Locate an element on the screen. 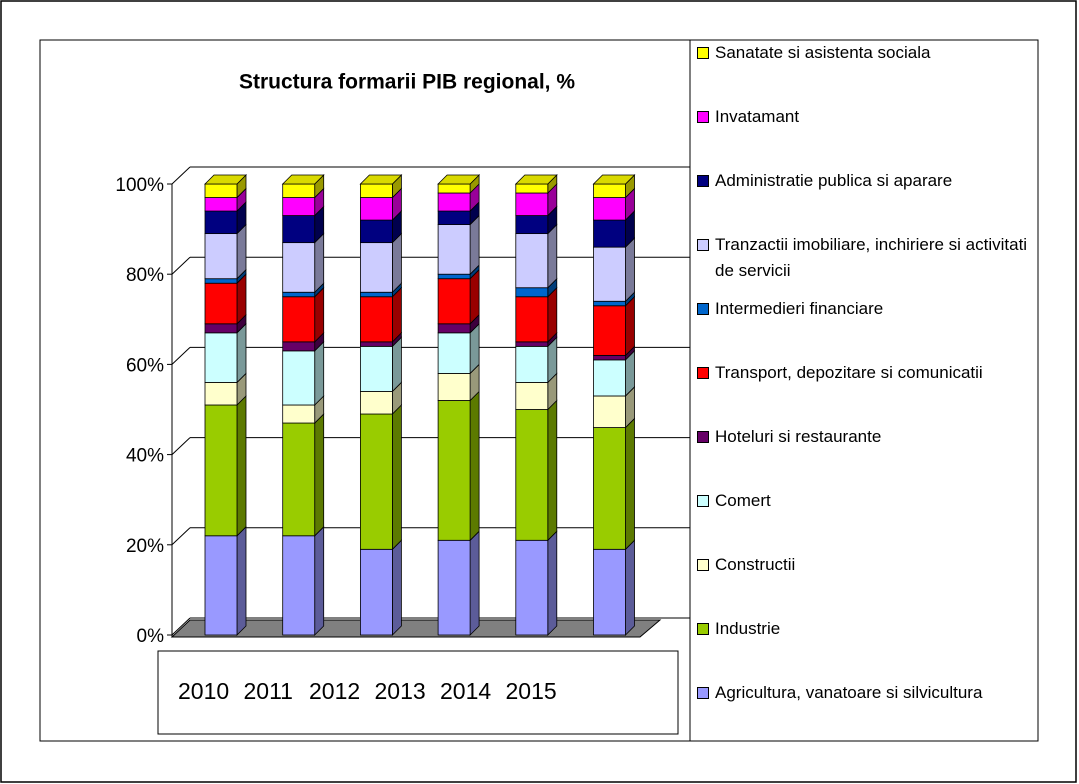  y-tick-label: 80% is located at coordinates (145, 275).